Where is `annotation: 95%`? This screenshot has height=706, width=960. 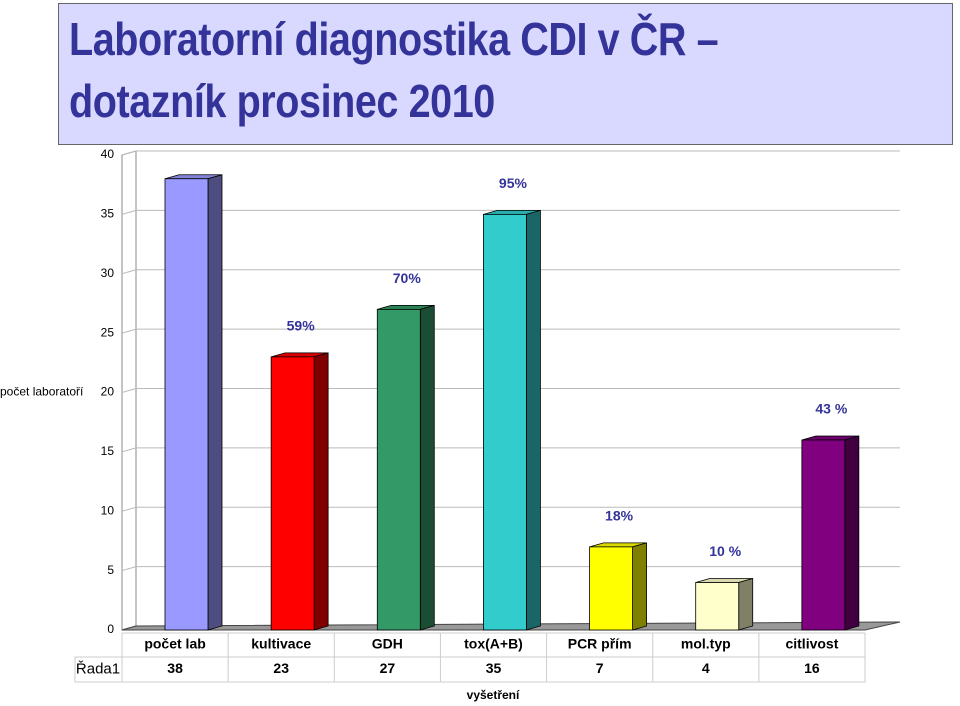
annotation: 95% is located at coordinates (513, 183).